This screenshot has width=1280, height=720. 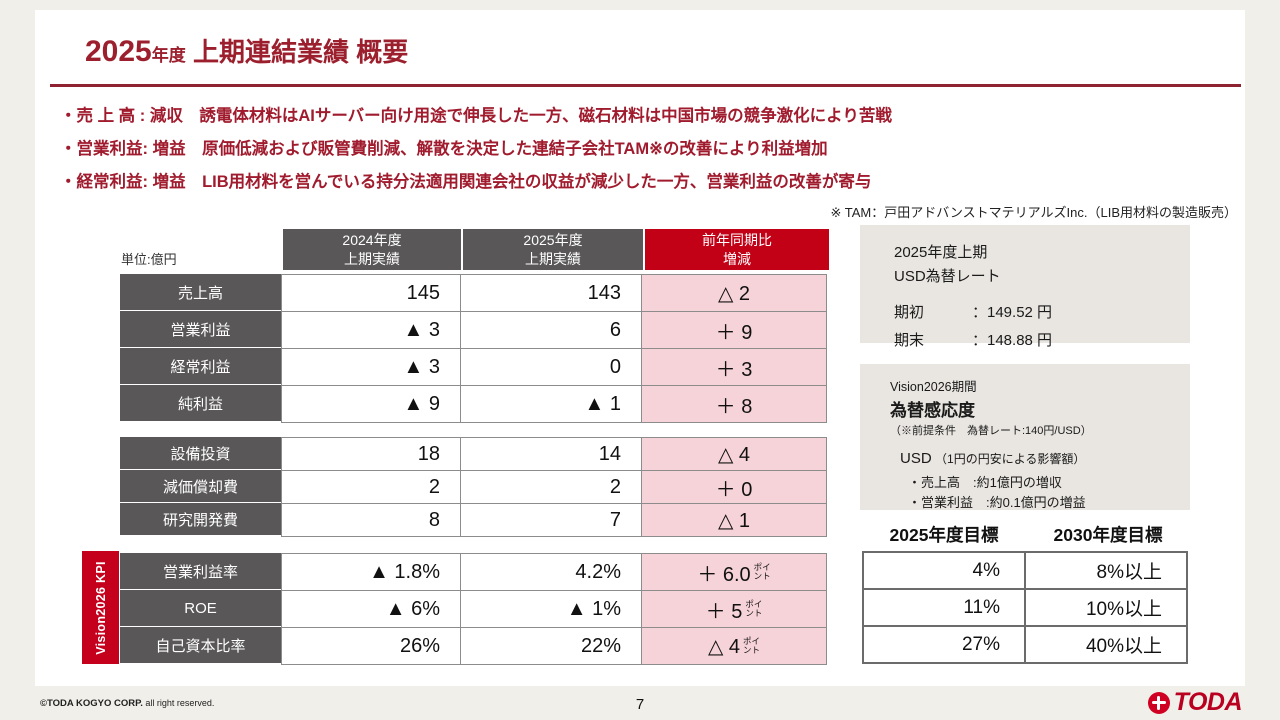 What do you see at coordinates (168, 55) in the screenshot?
I see `title-nendo: 年度` at bounding box center [168, 55].